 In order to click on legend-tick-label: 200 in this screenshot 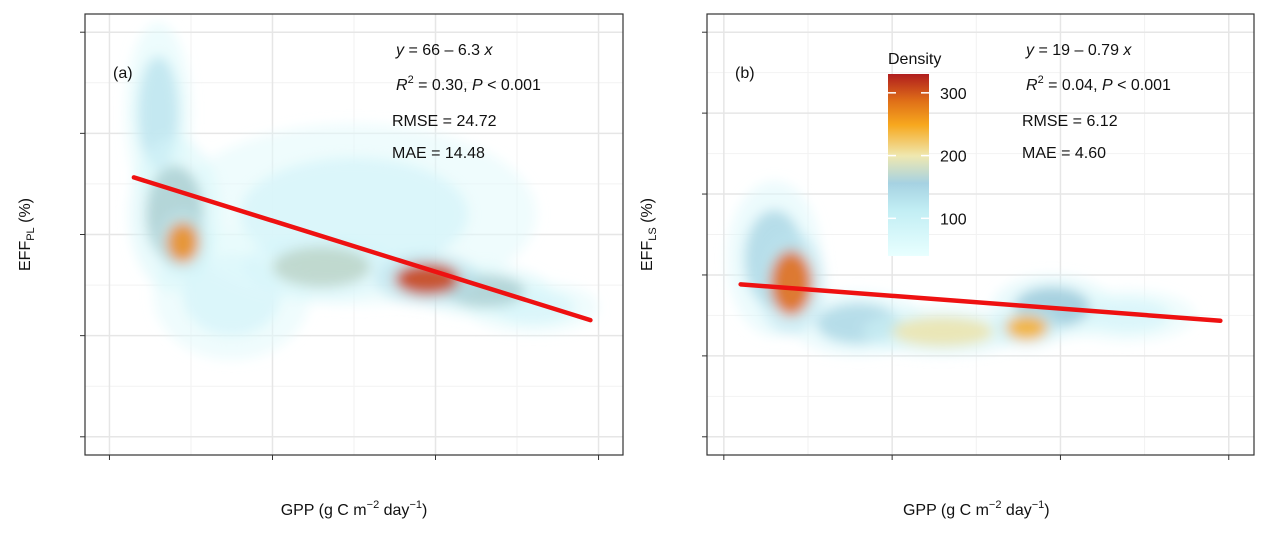, I will do `click(953, 157)`.